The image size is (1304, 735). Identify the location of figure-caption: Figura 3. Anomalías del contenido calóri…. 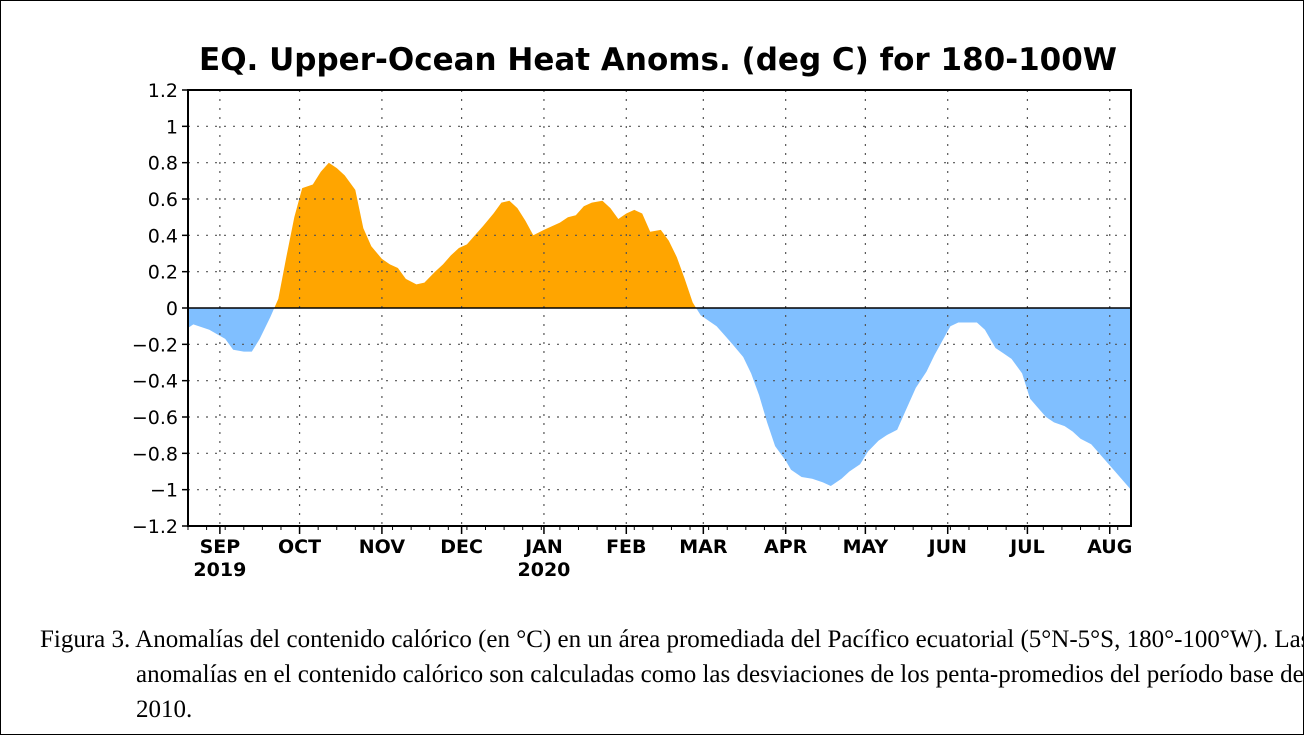
(672, 674).